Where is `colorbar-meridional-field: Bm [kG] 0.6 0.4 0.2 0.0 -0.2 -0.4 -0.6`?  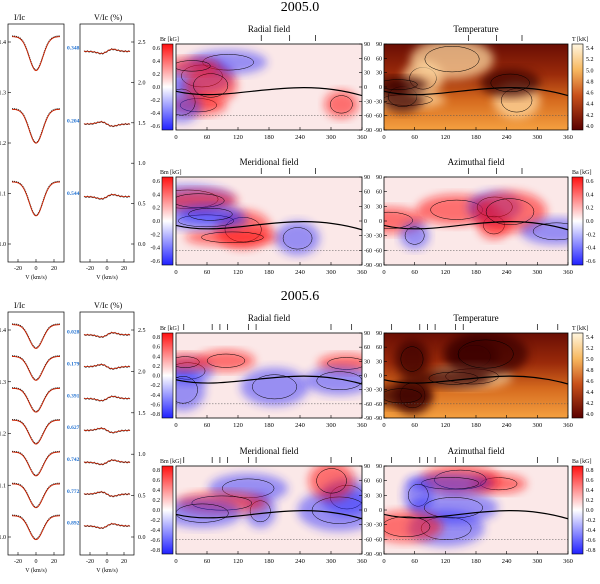 colorbar-meridional-field: Bm [kG] 0.6 0.4 0.2 0.0 -0.2 -0.4 -0.6 is located at coordinates (166, 218).